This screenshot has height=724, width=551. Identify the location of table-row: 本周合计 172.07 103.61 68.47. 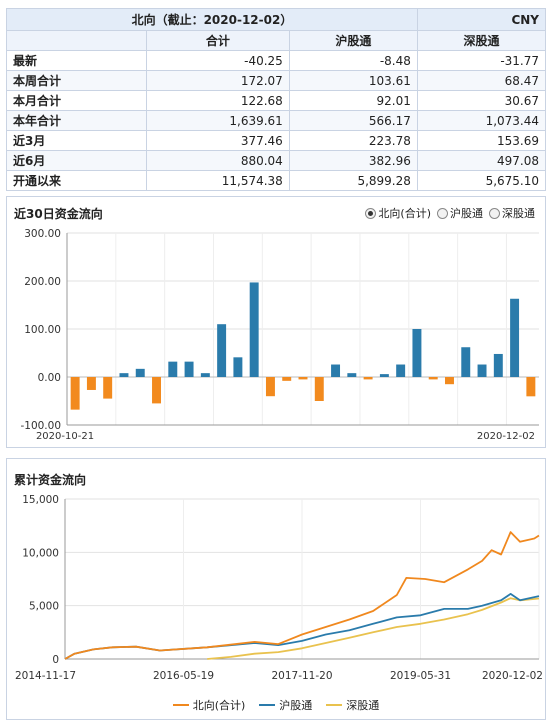
(276, 80).